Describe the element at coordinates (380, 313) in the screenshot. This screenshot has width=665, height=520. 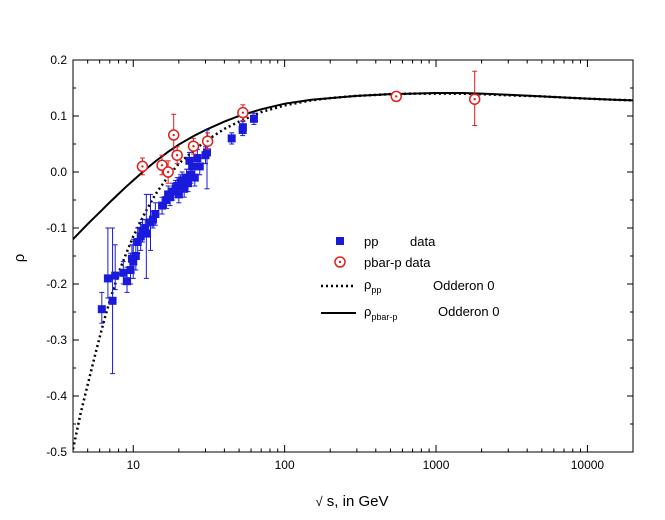
I see `legend-rho-pbar-p: ρpbar-p` at that location.